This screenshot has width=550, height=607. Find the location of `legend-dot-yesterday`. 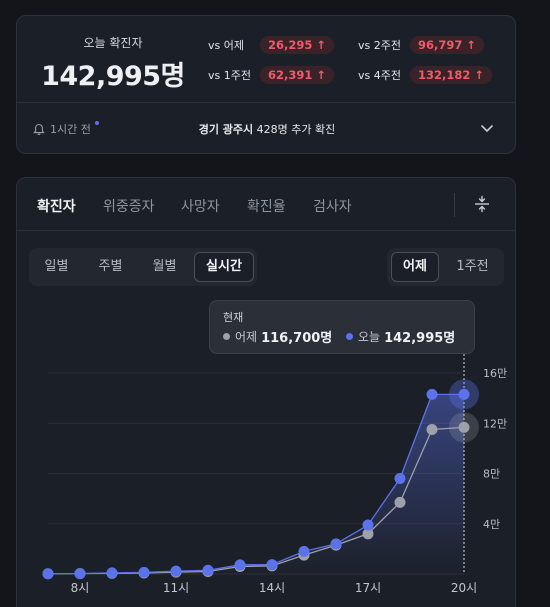

legend-dot-yesterday is located at coordinates (226, 336).